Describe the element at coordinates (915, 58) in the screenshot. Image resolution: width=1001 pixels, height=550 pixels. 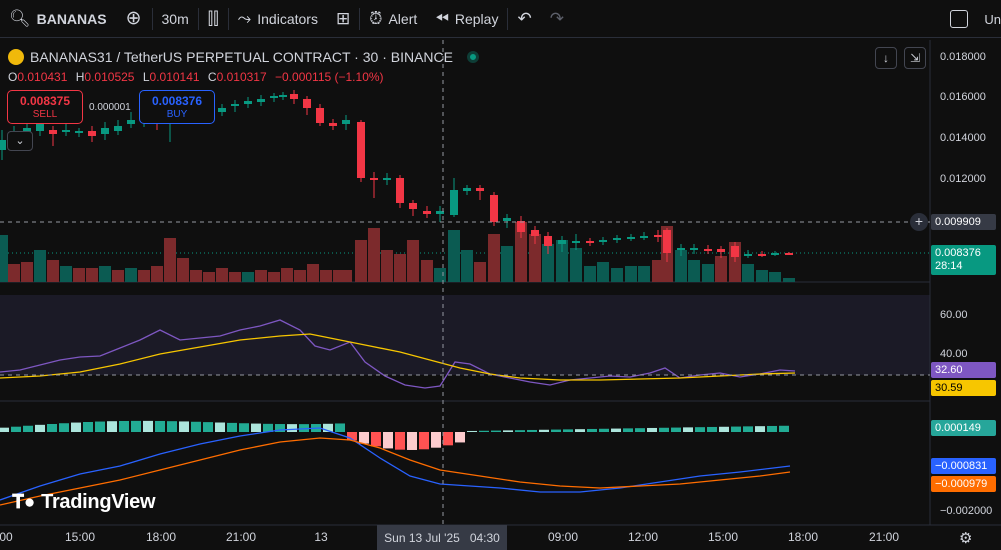
I see `maximize-button: ⇲` at that location.